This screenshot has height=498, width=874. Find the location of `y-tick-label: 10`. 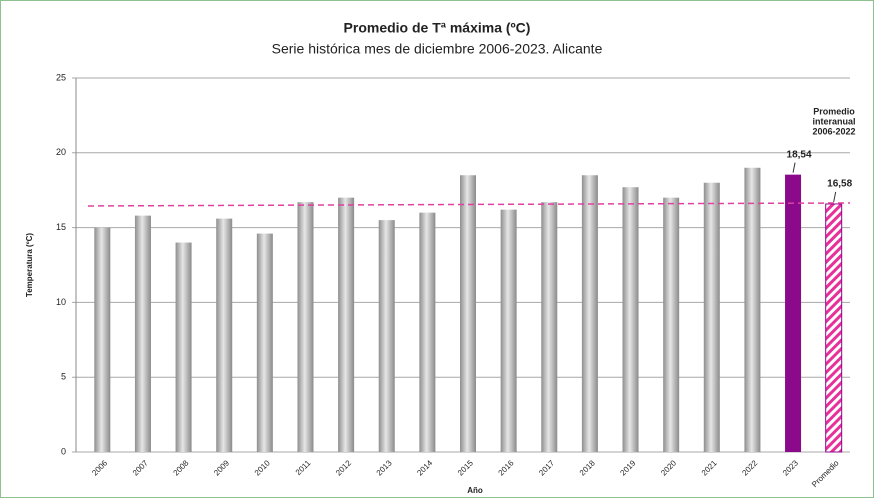

y-tick-label: 10 is located at coordinates (61, 302).